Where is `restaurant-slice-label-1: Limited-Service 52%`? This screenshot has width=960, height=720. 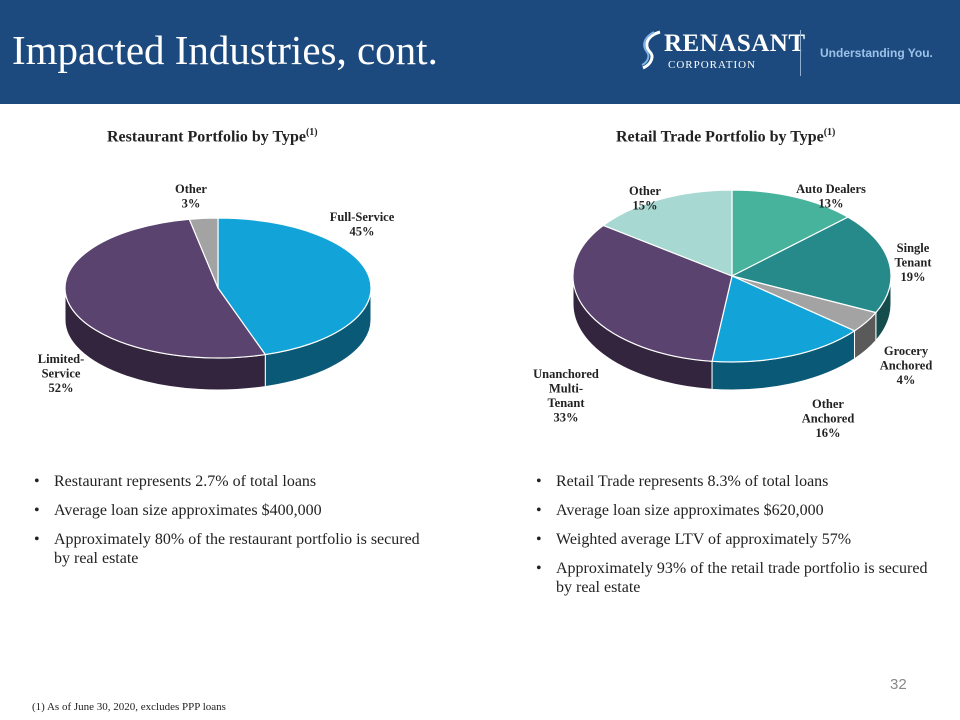
restaurant-slice-label-1: Limited-Service 52% is located at coordinates (61, 373).